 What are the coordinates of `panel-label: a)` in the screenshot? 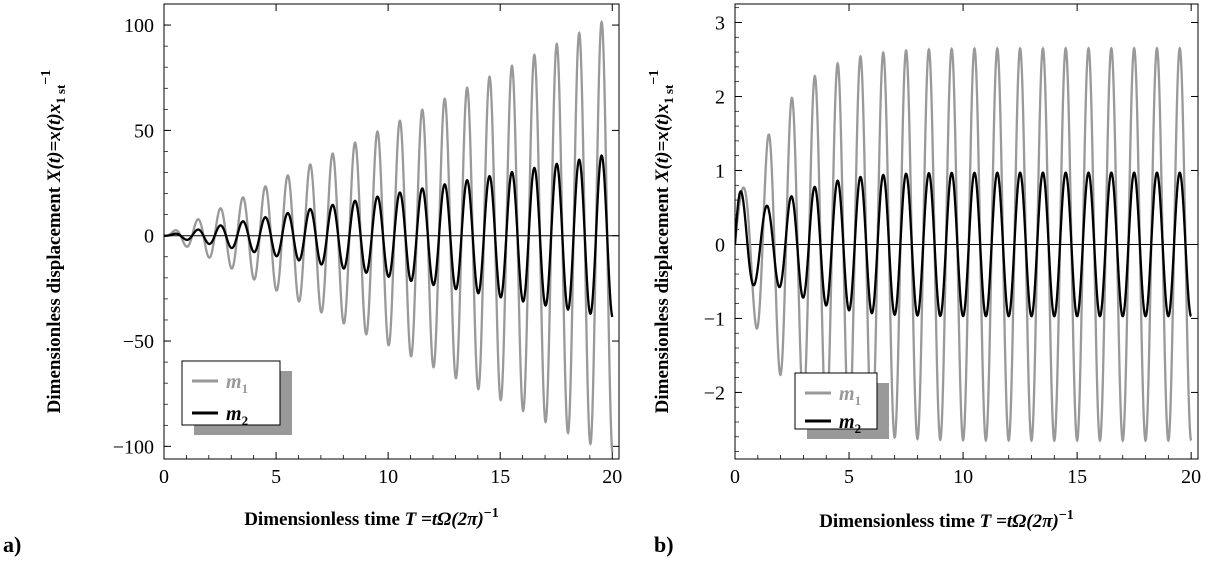 It's located at (12, 544).